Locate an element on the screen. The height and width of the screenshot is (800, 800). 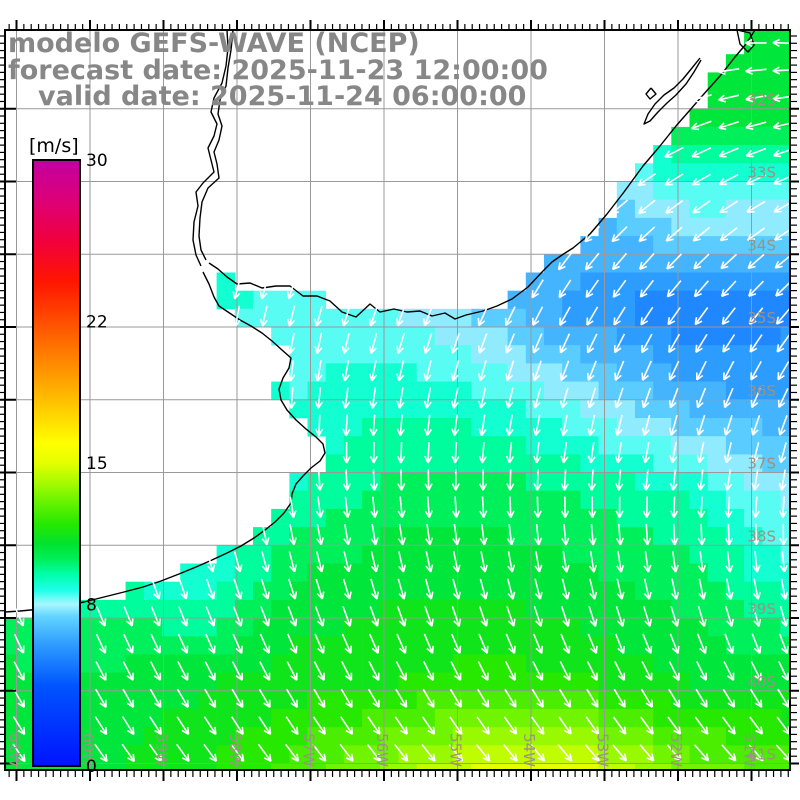
lagoon-islet is located at coordinates (651, 93).